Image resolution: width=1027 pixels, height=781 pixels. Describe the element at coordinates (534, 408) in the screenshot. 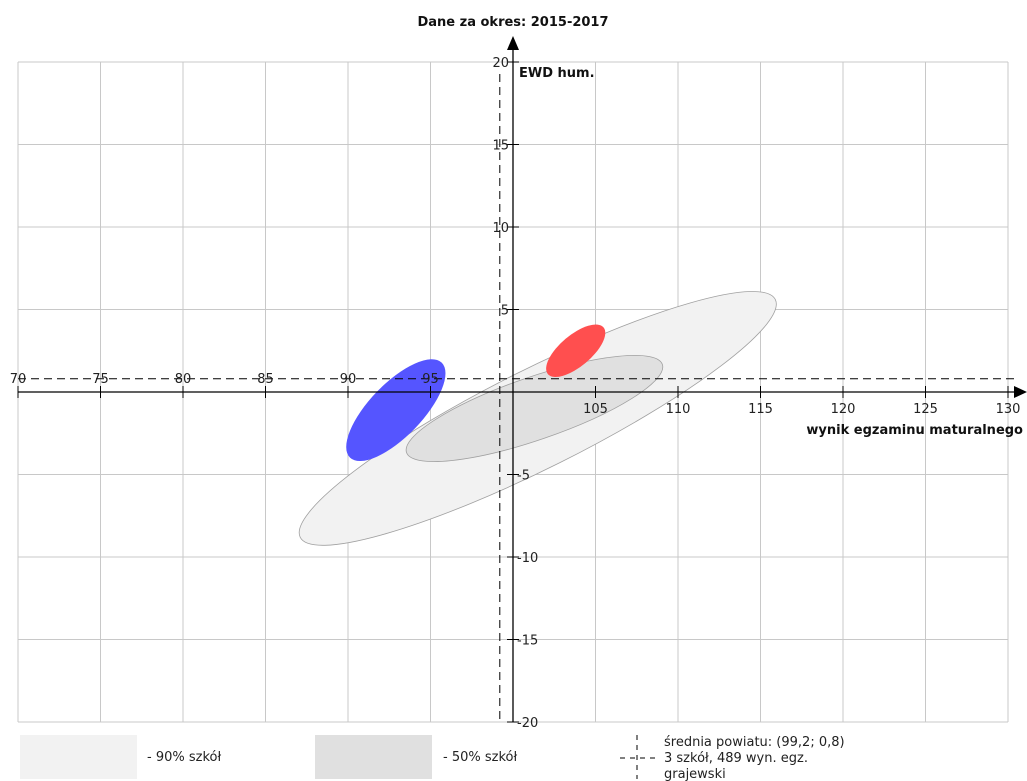

I see `region-50-ellipse` at that location.